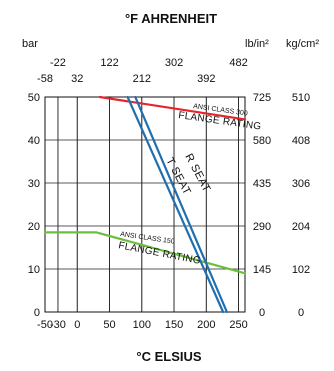 Image resolution: width=334 pixels, height=371 pixels. I want to click on kgcm-tick-2: 204, so click(301, 227).